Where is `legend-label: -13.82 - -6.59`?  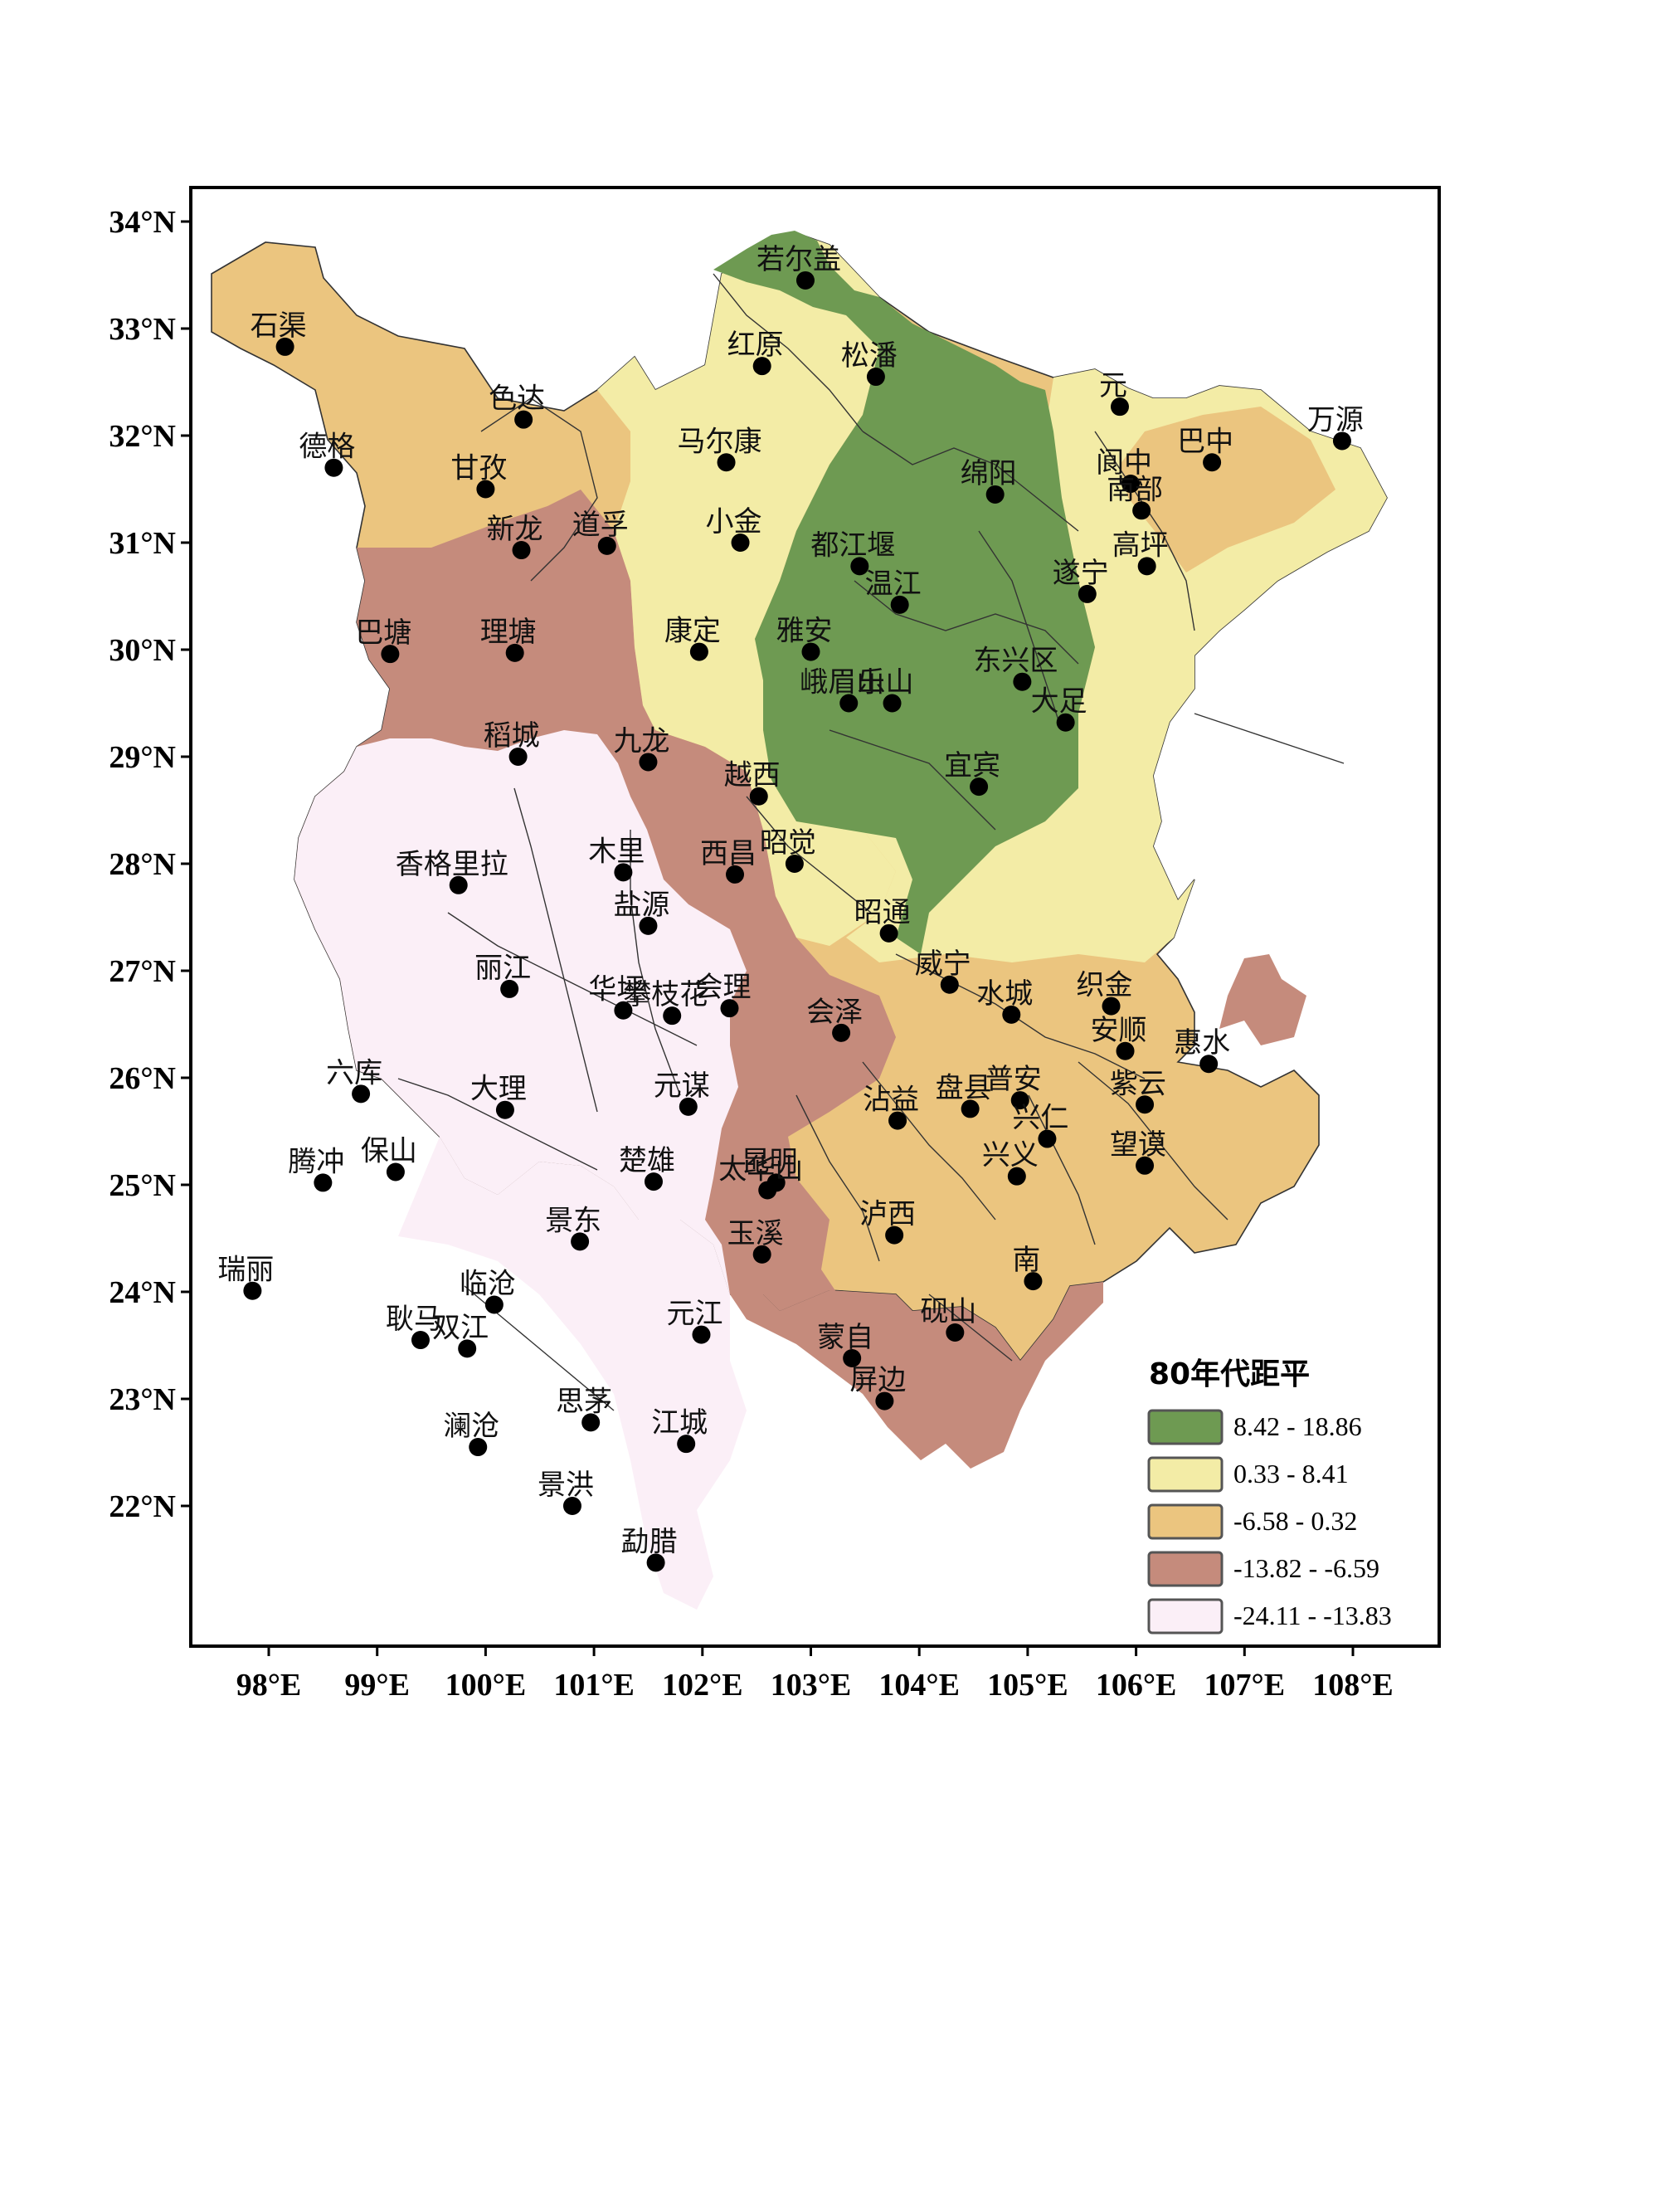 legend-label: -13.82 - -6.59 is located at coordinates (1306, 1568).